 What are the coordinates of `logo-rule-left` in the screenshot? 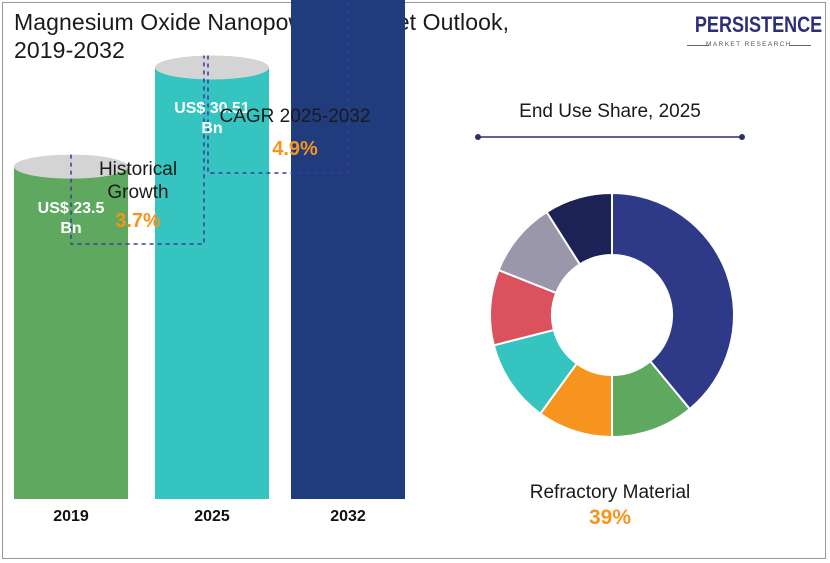 It's located at (698, 45).